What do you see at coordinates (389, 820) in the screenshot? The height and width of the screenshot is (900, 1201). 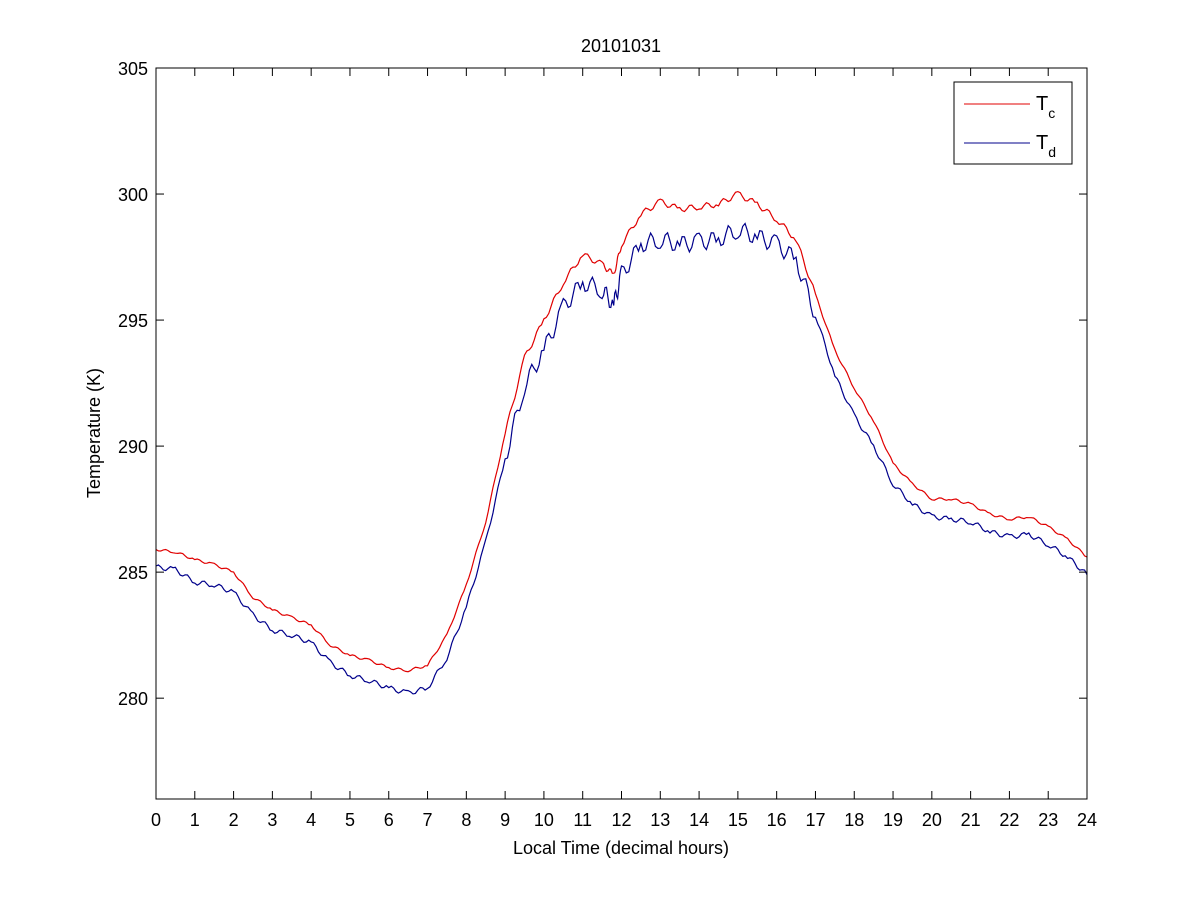 I see `x-tick-label: 6` at bounding box center [389, 820].